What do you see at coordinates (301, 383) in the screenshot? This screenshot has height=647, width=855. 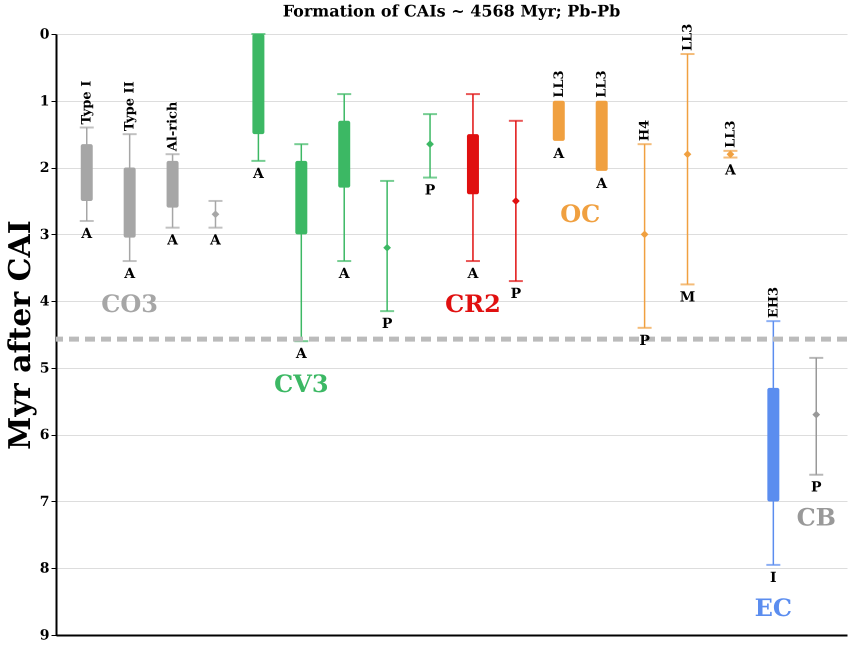 I see `text: CV3` at bounding box center [301, 383].